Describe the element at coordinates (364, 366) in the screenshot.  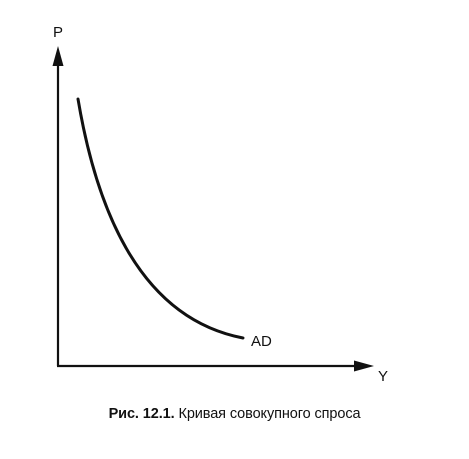
I see `x-axis-arrowhead` at that location.